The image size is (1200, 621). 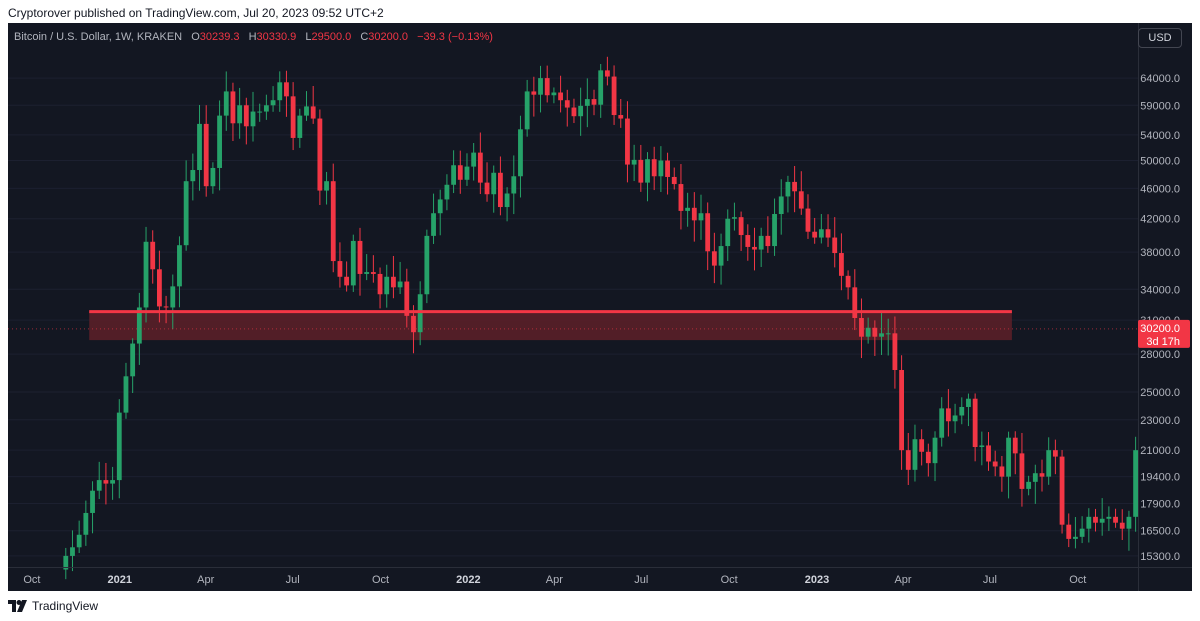 What do you see at coordinates (364, 37) in the screenshot?
I see `close-label: C` at bounding box center [364, 37].